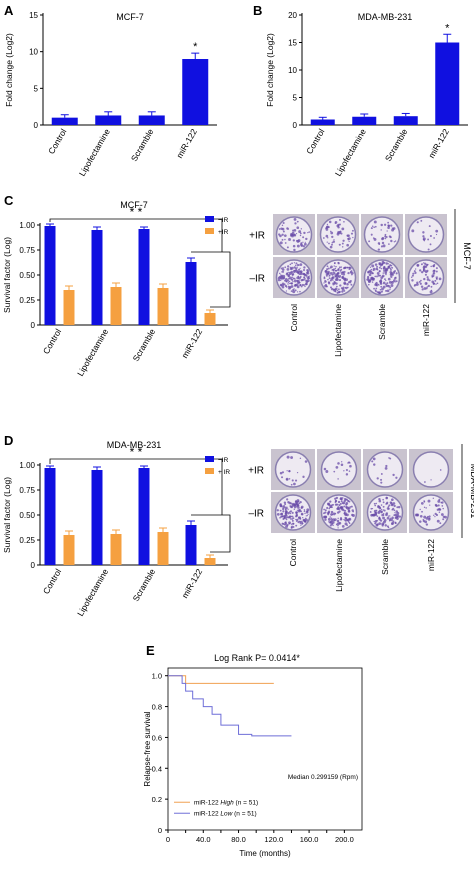  Describe the element at coordinates (94, 152) in the screenshot. I see `x-tick-label: Lipofectamine` at that location.